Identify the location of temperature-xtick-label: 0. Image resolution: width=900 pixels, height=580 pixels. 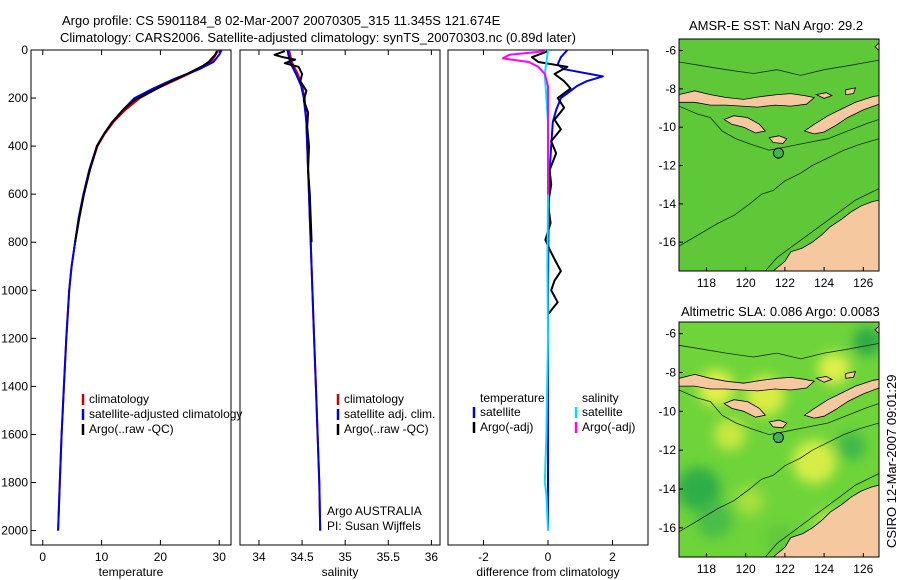
(42, 557).